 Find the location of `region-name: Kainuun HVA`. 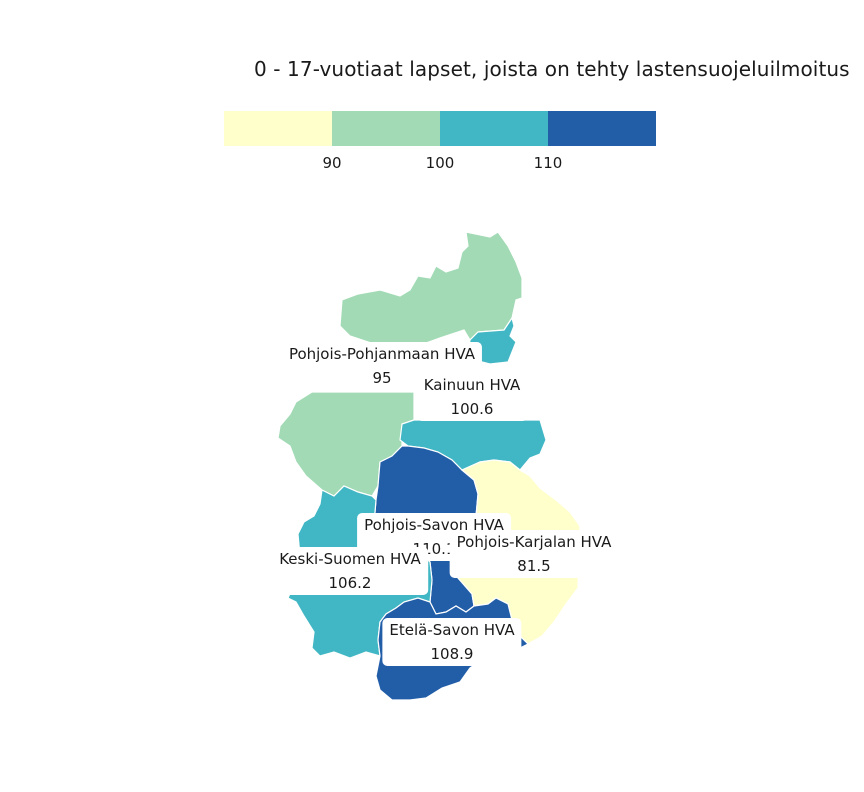

region-name: Kainuun HVA is located at coordinates (472, 385).